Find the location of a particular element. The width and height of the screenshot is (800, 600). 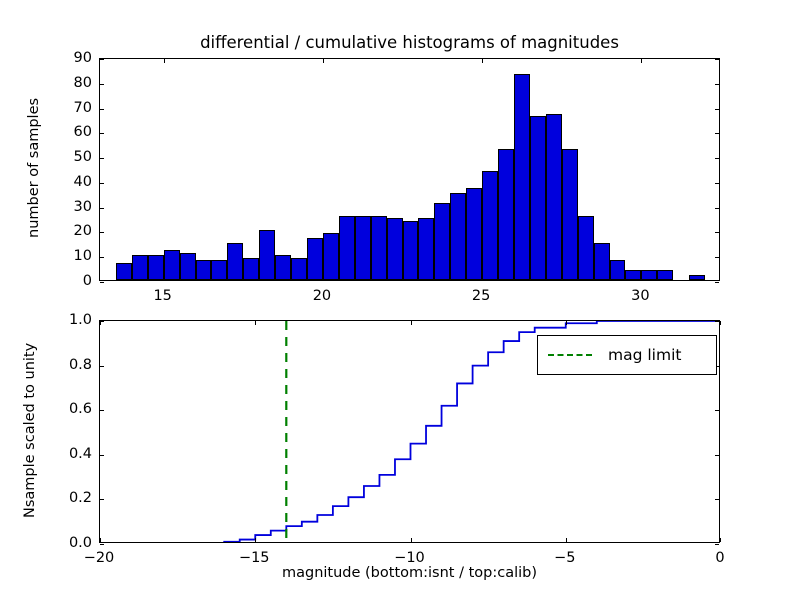

y-tick-label: 1.0 is located at coordinates (80, 320).